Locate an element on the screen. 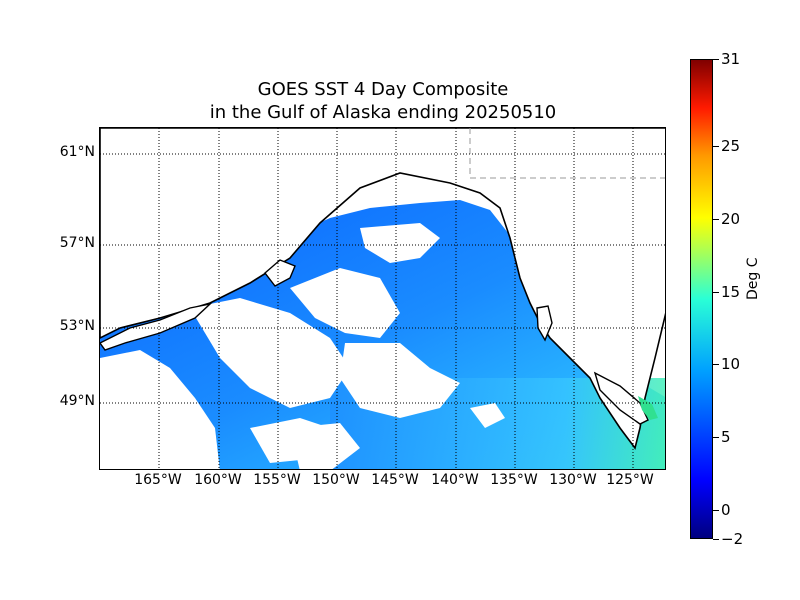 This screenshot has height=600, width=800. alaska-peninsula is located at coordinates (156, 326).